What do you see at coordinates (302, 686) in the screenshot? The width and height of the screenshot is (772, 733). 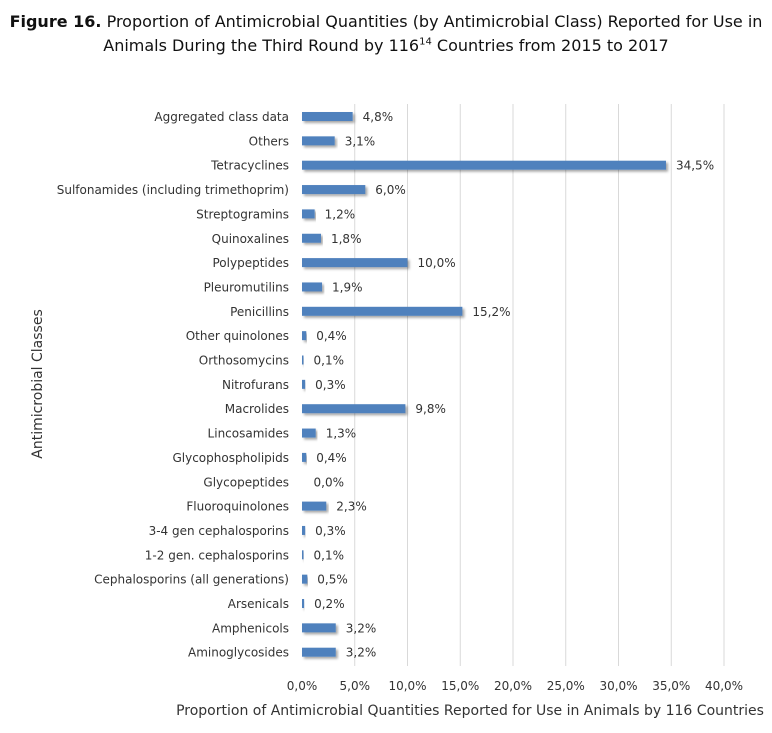 I see `x-tick-label: 0,0%` at bounding box center [302, 686].